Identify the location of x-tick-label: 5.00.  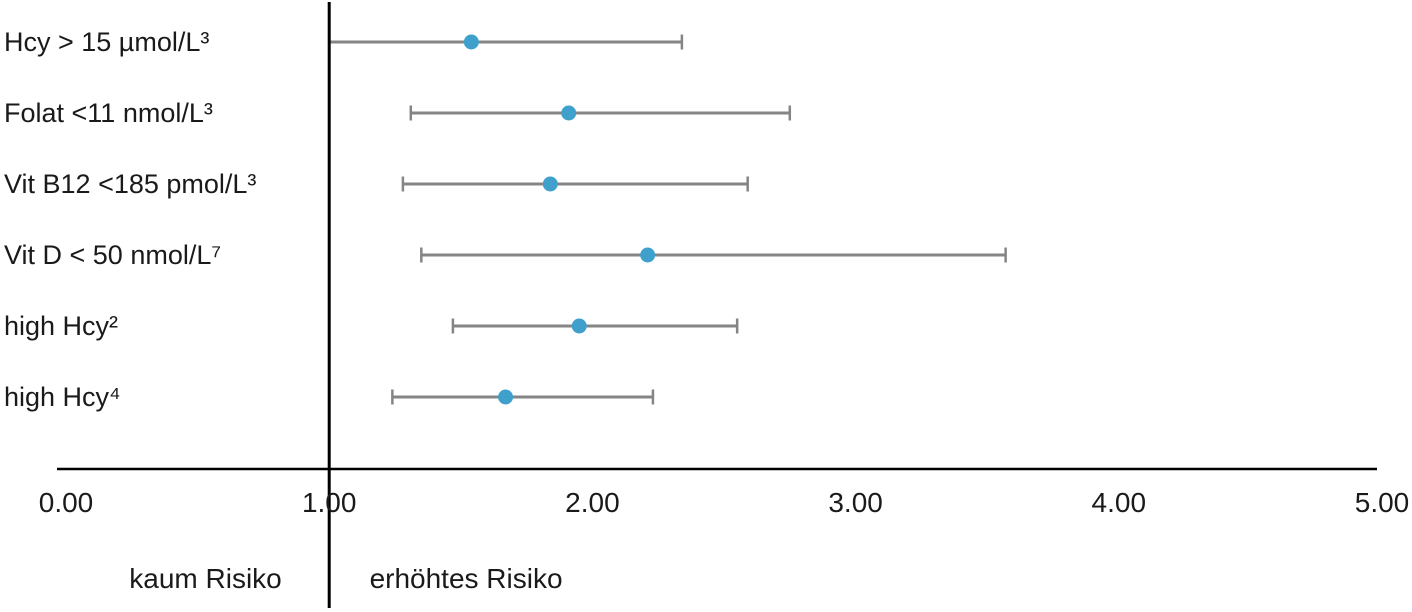
(1382, 502).